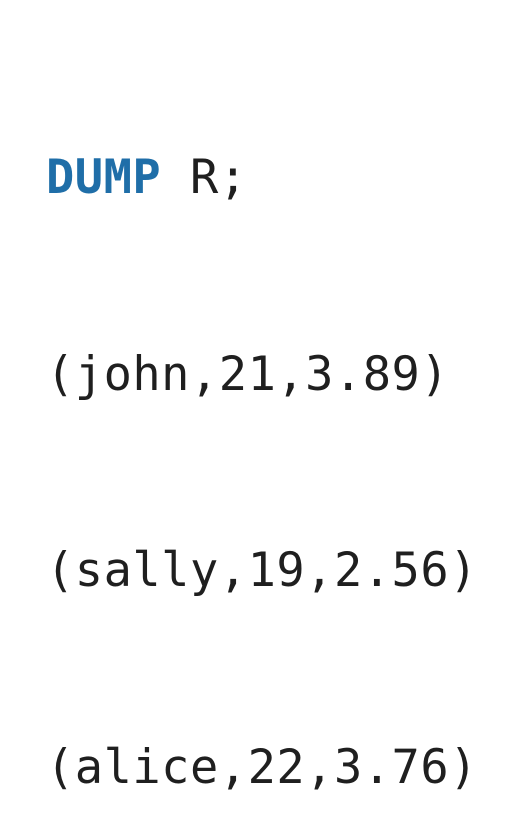 The height and width of the screenshot is (828, 524). Describe the element at coordinates (262, 767) in the screenshot. I see `output-line: (alice,22,3.76)` at that location.